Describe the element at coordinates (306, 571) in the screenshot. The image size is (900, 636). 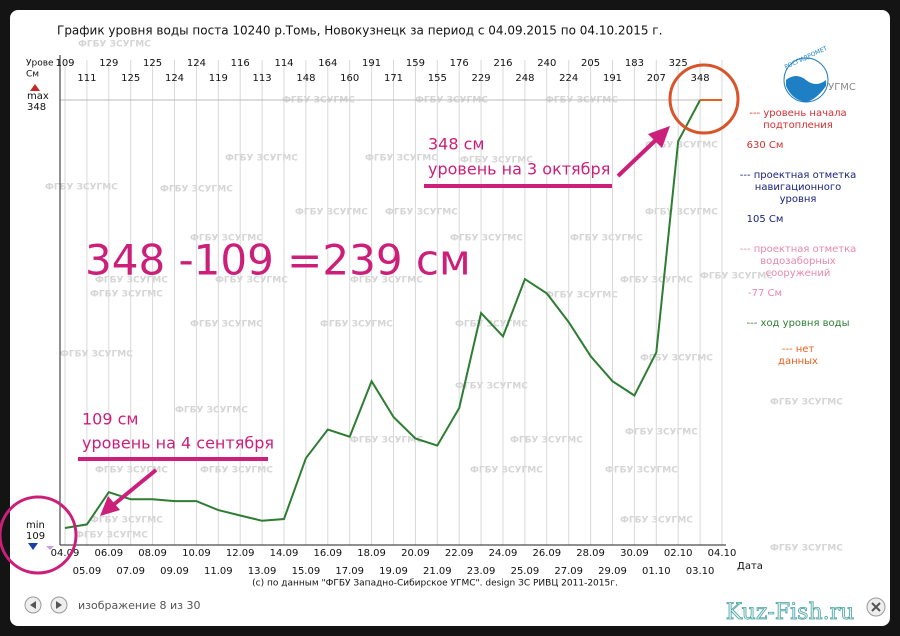
I see `x-tick-label: 15.09` at that location.